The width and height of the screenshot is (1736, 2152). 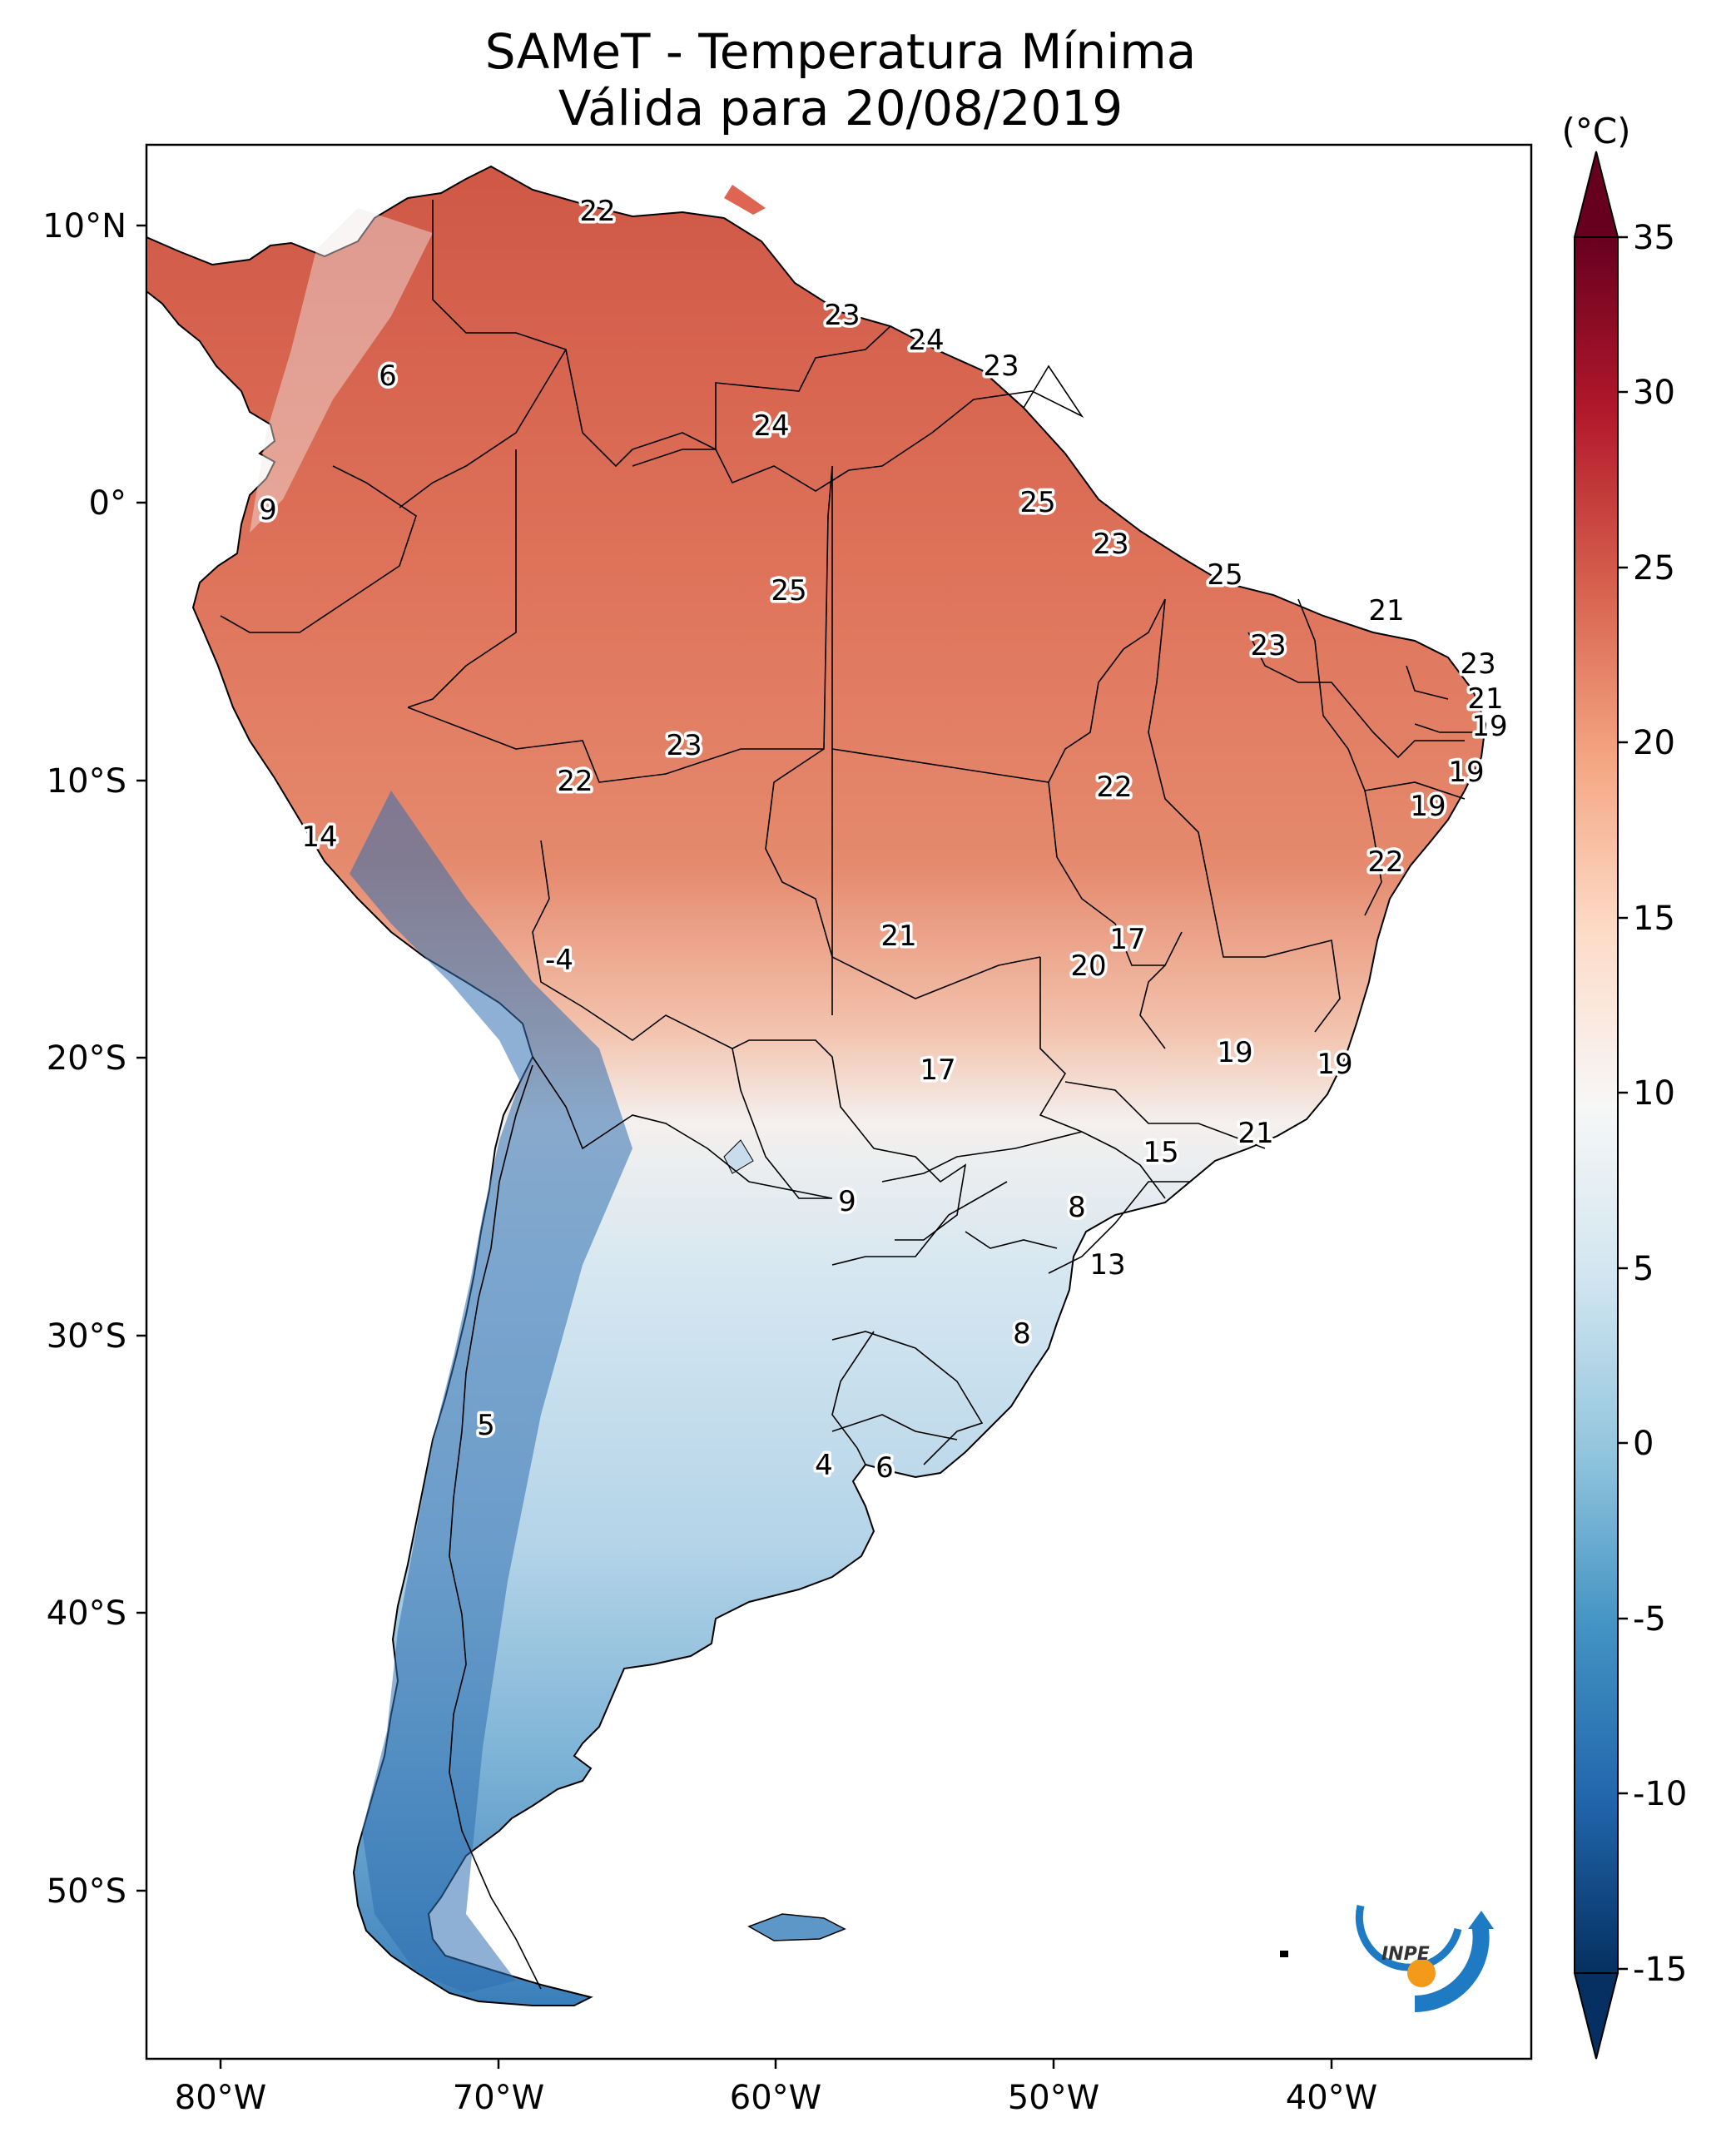 I want to click on colorbar-tick-label: 0, so click(x=1643, y=1444).